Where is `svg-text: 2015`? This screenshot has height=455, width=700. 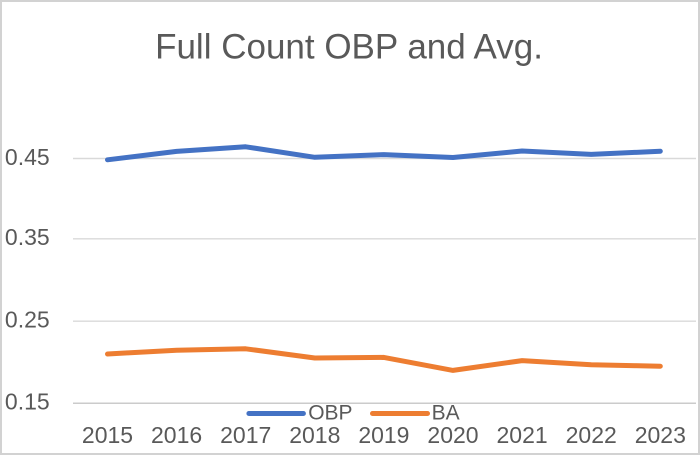
svg-text: 2015 is located at coordinates (107, 435).